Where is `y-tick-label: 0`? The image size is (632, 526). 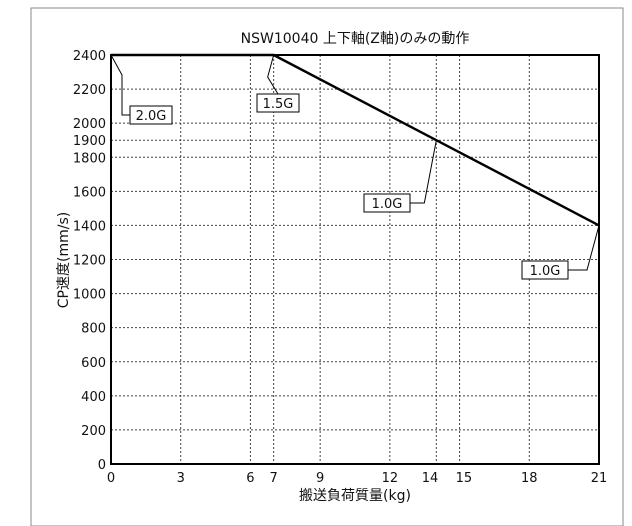 y-tick-label: 0 is located at coordinates (102, 465).